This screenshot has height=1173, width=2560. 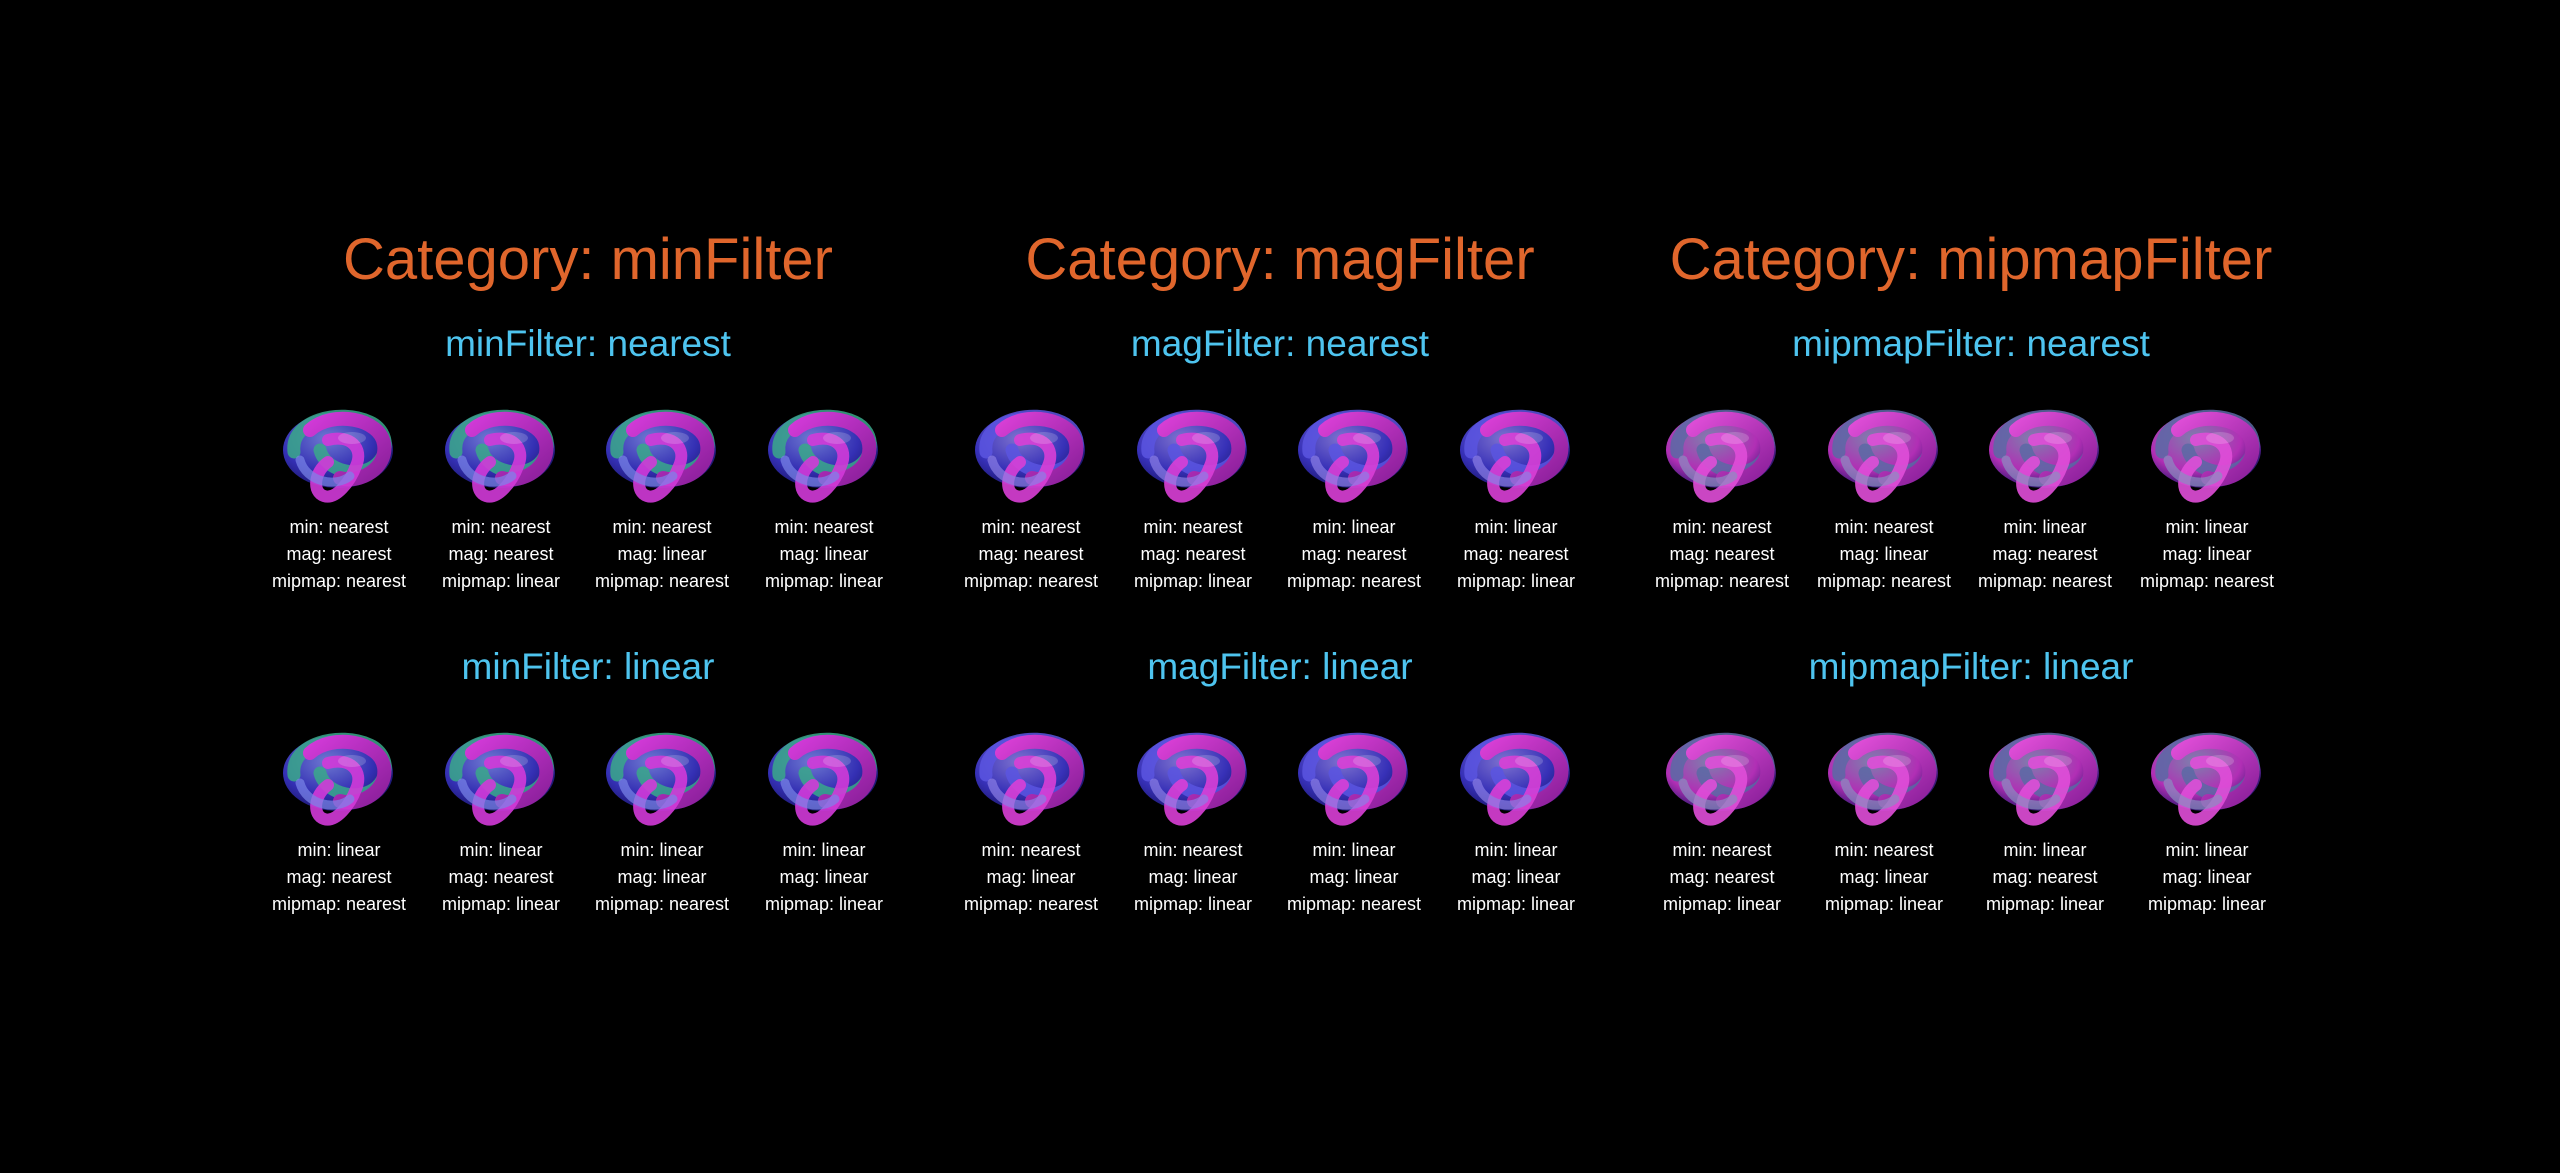 What do you see at coordinates (1280, 259) in the screenshot?
I see `category-title: Category: magFilter` at bounding box center [1280, 259].